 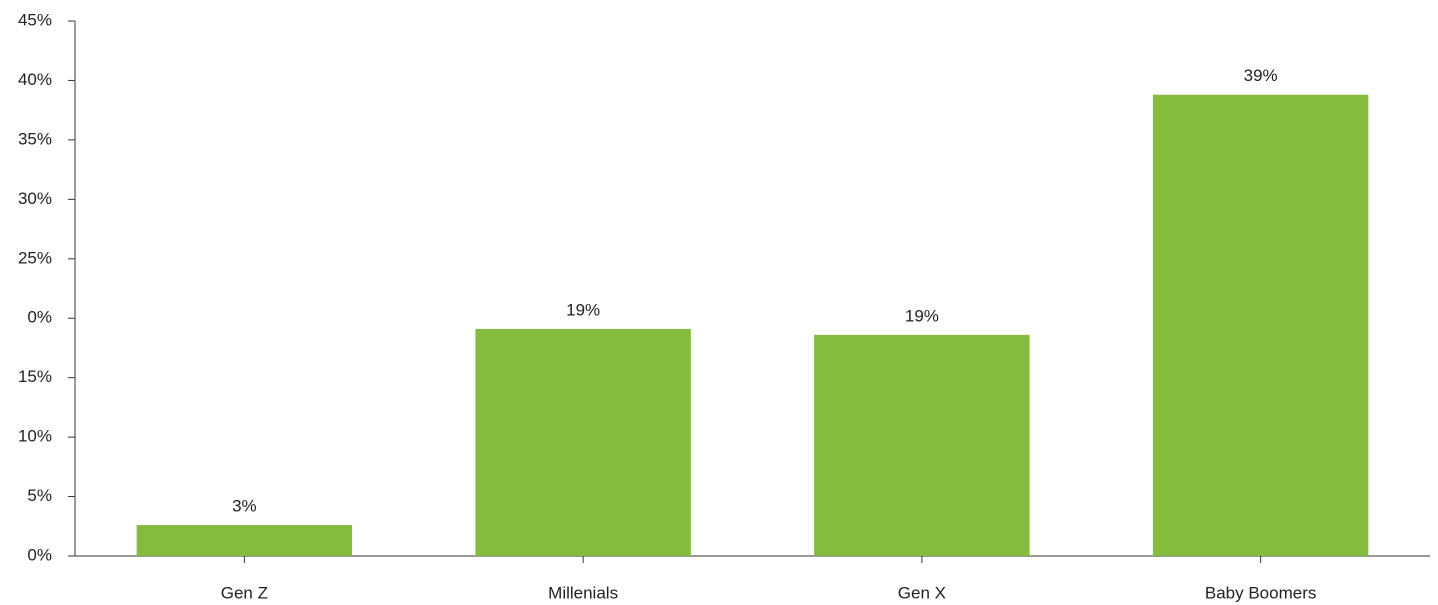 What do you see at coordinates (35, 138) in the screenshot?
I see `y-tick-label: 35%` at bounding box center [35, 138].